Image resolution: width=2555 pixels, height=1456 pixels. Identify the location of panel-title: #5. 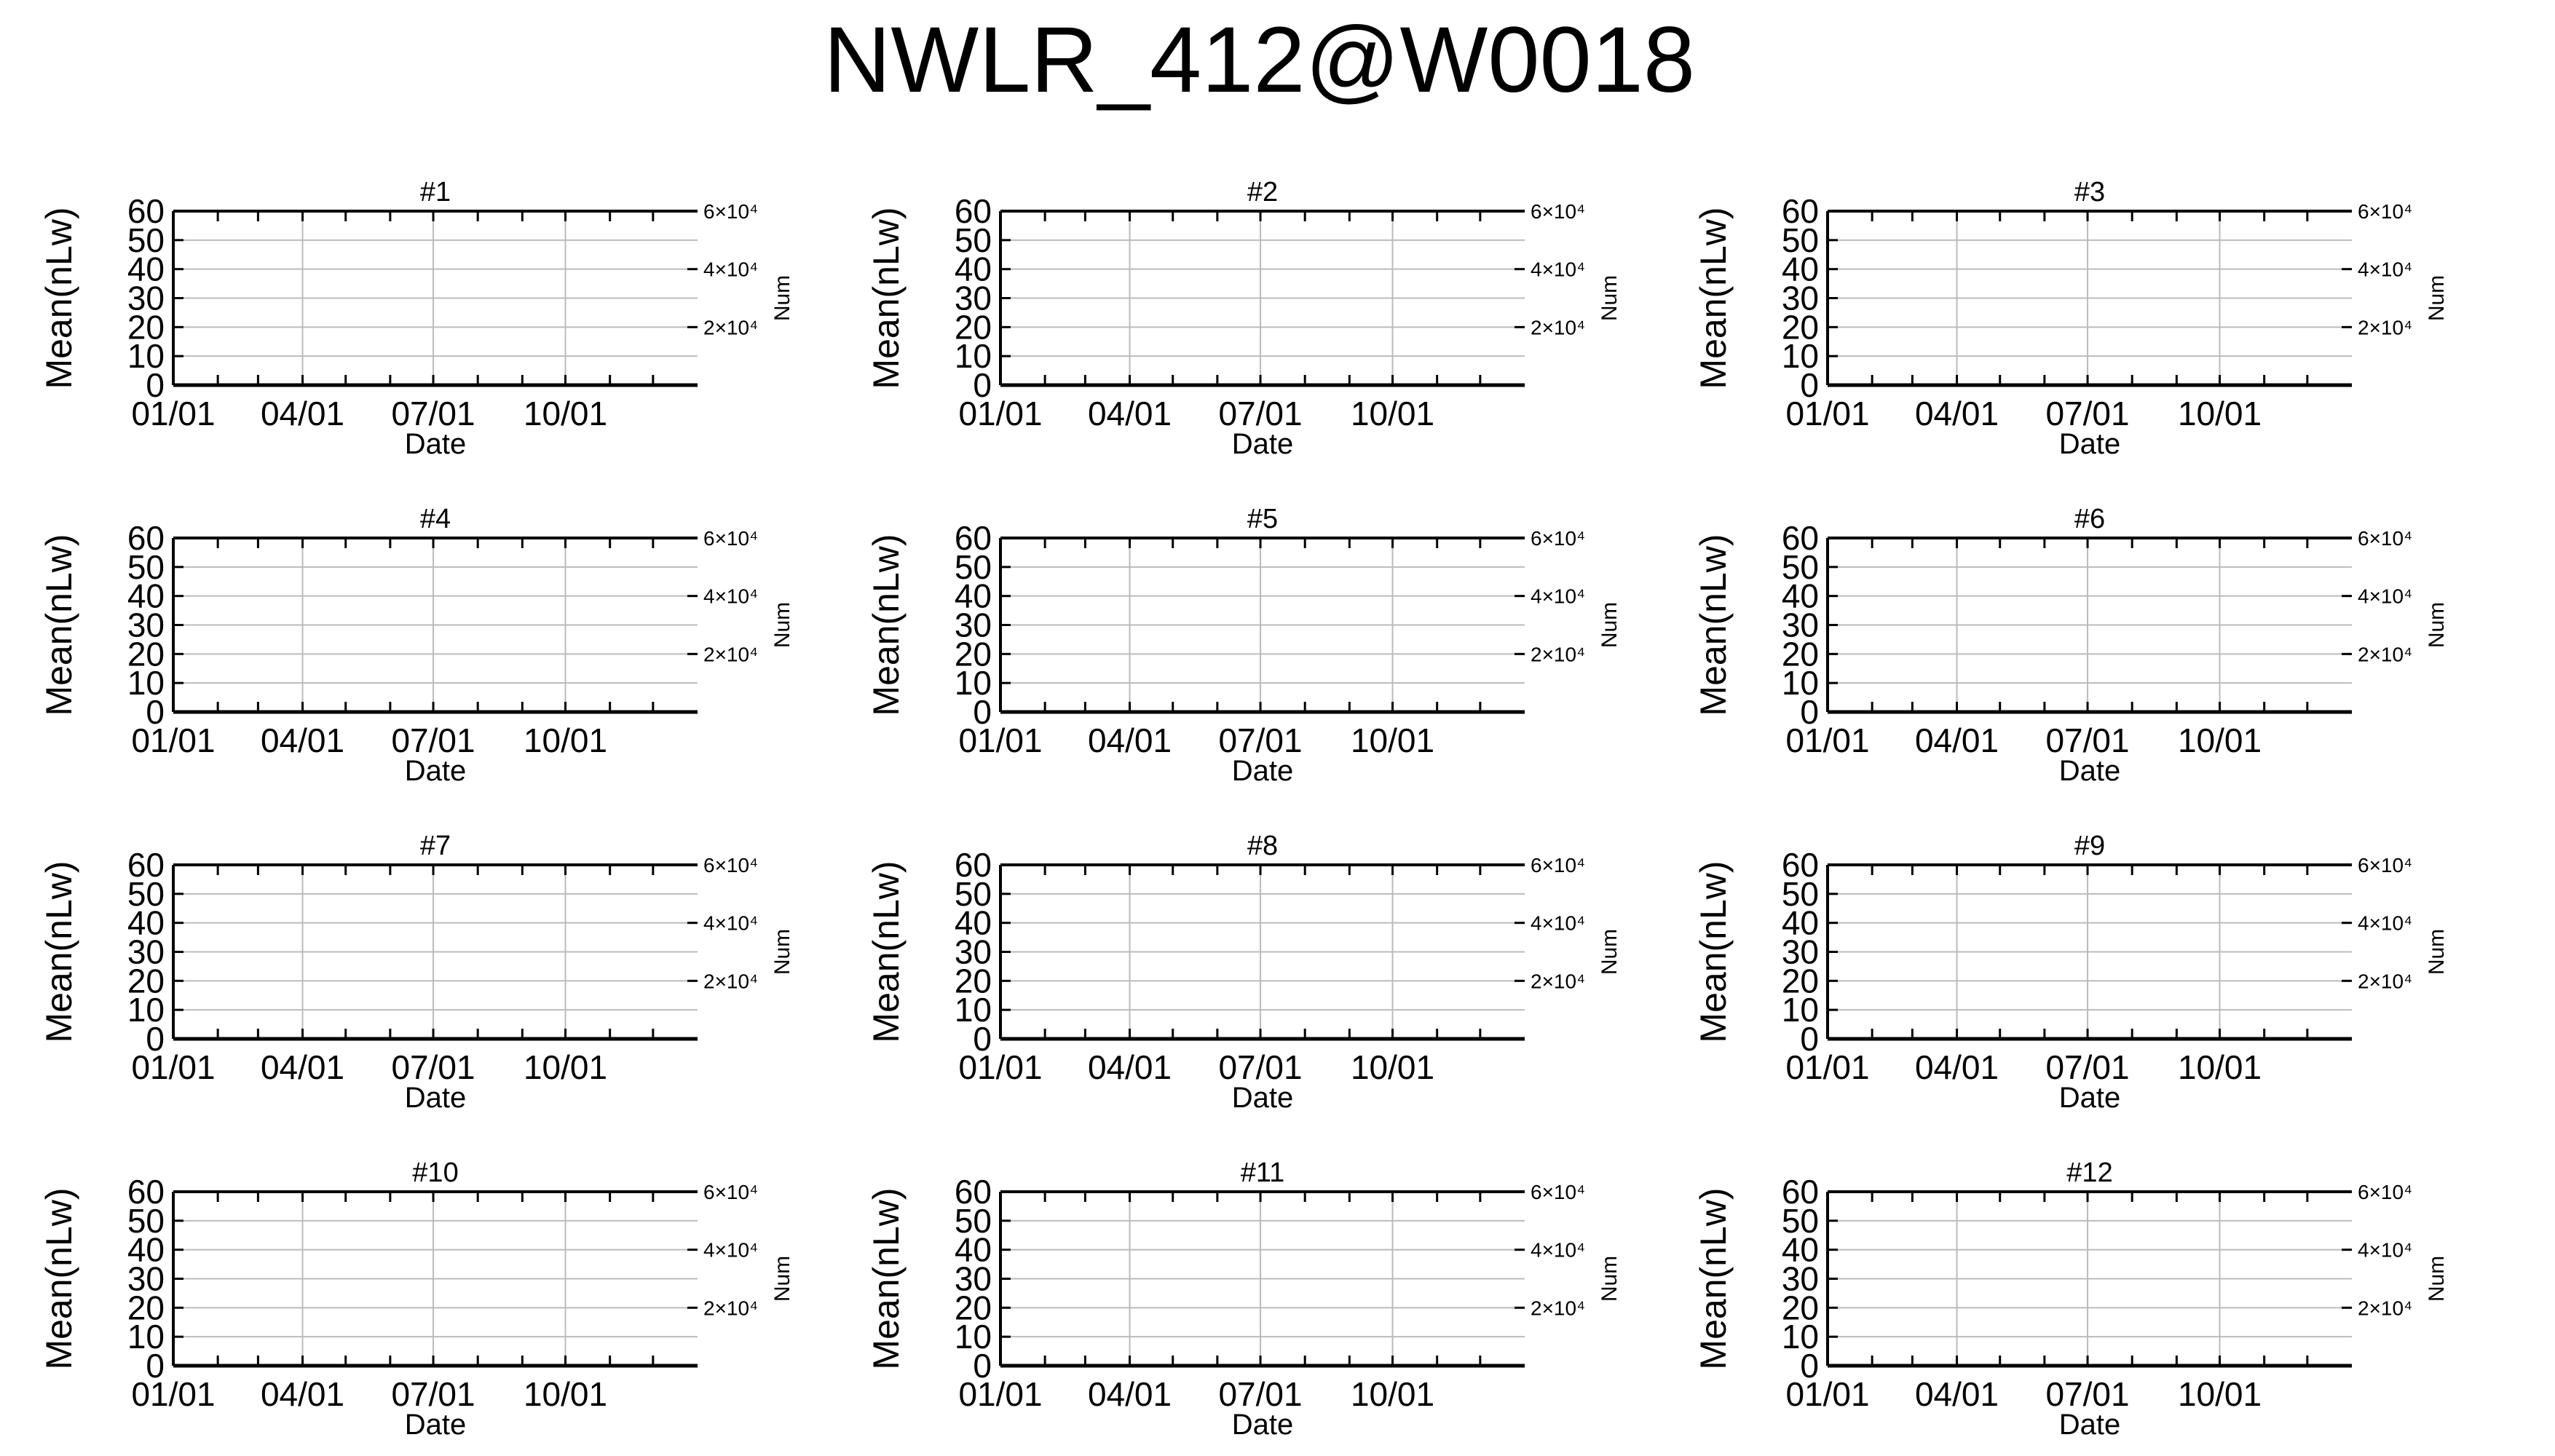
(1262, 519).